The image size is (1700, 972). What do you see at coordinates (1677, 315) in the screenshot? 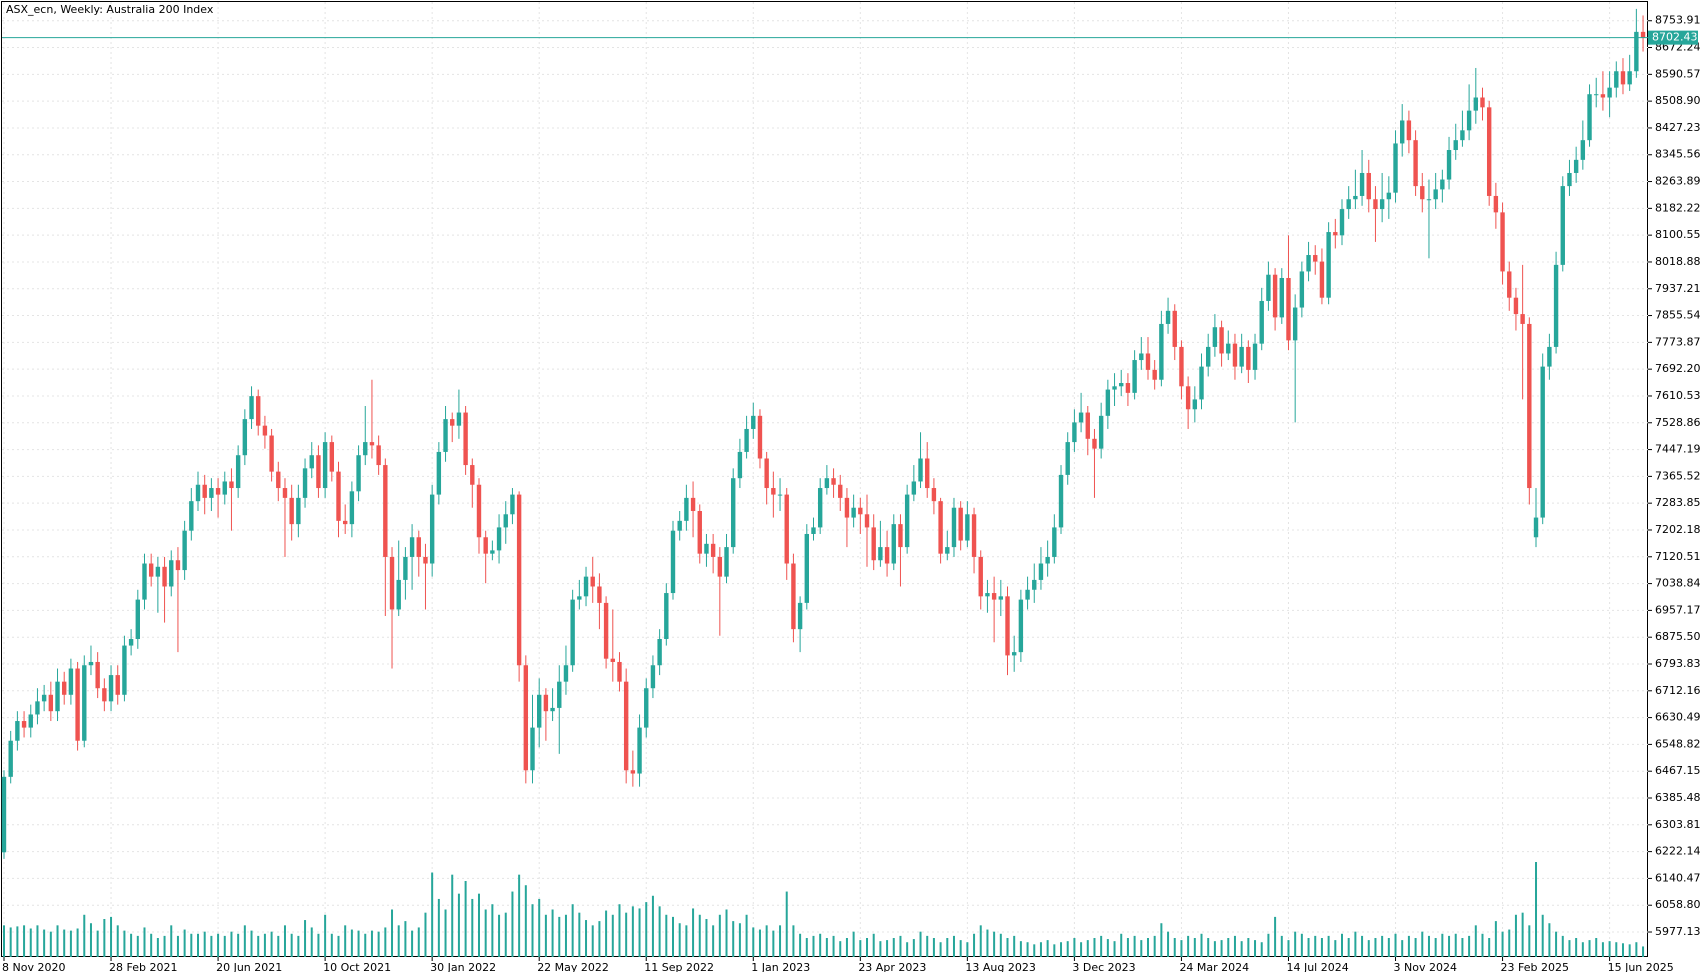
I see `y-tick-label: 7855.54` at bounding box center [1677, 315].